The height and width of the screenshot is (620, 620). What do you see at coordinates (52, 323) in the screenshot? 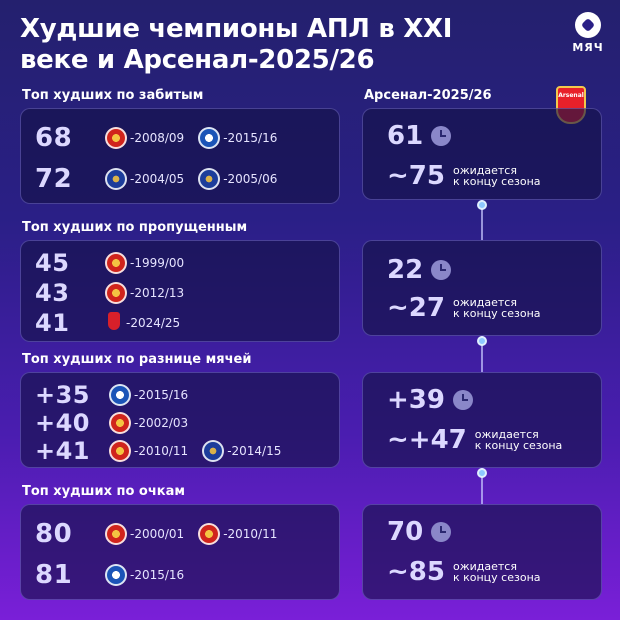
I see `row-value: 41` at bounding box center [52, 323].